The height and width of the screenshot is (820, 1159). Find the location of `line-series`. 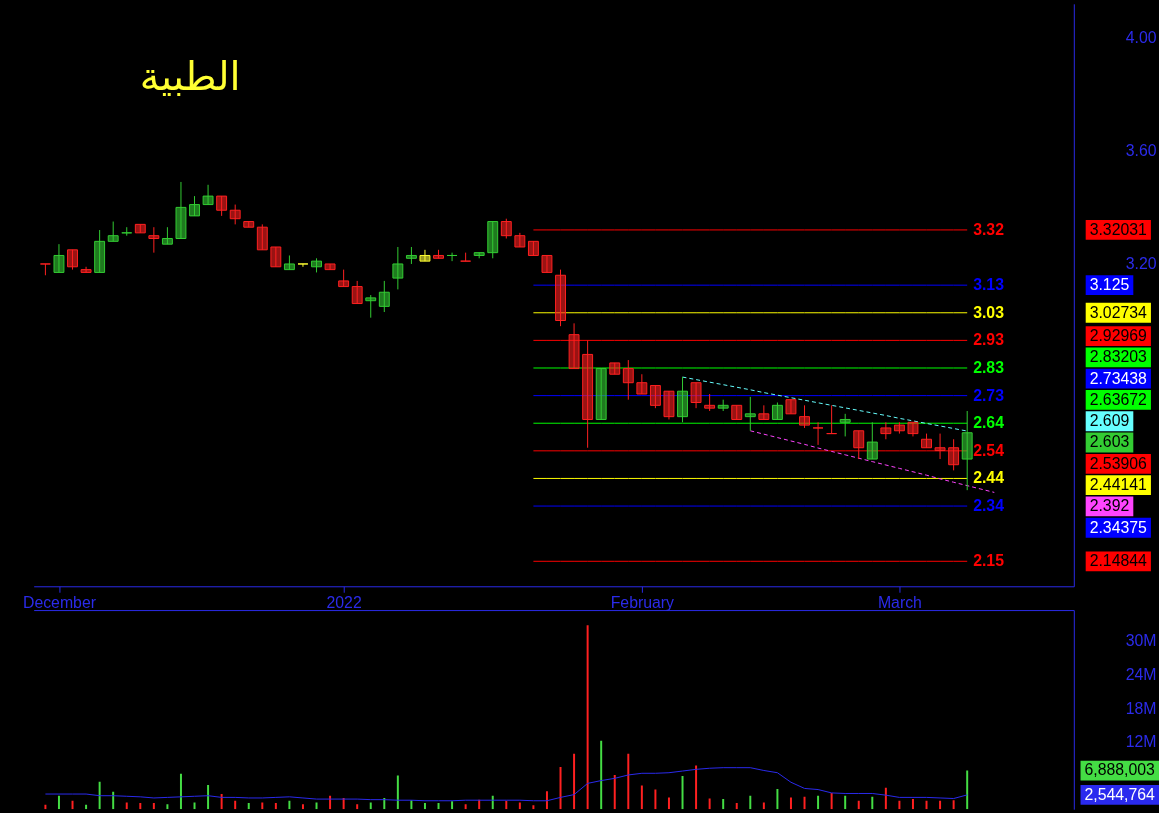

line-series is located at coordinates (506, 784).